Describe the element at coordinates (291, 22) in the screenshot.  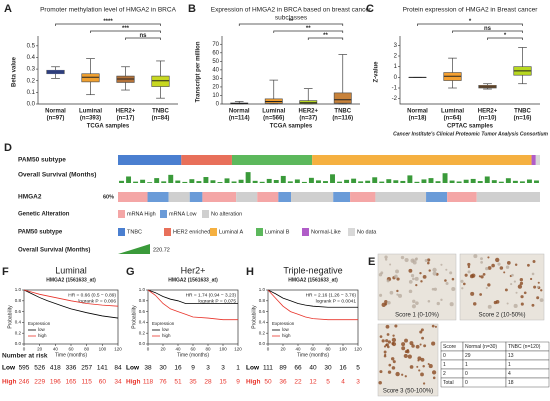
I see `significance-label: **` at that location.